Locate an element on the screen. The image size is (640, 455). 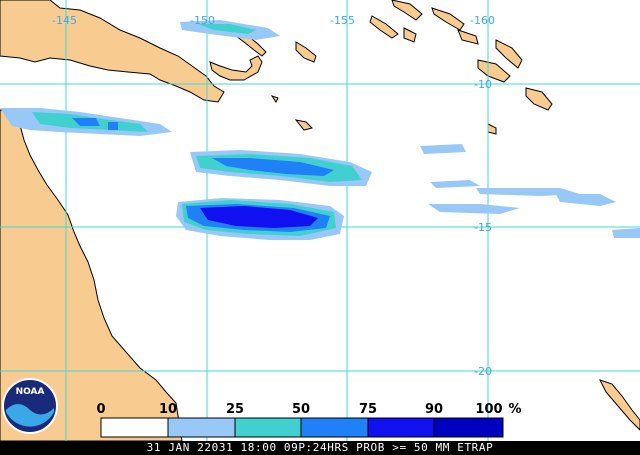
legend-tick-100: 100 is located at coordinates (488, 409).